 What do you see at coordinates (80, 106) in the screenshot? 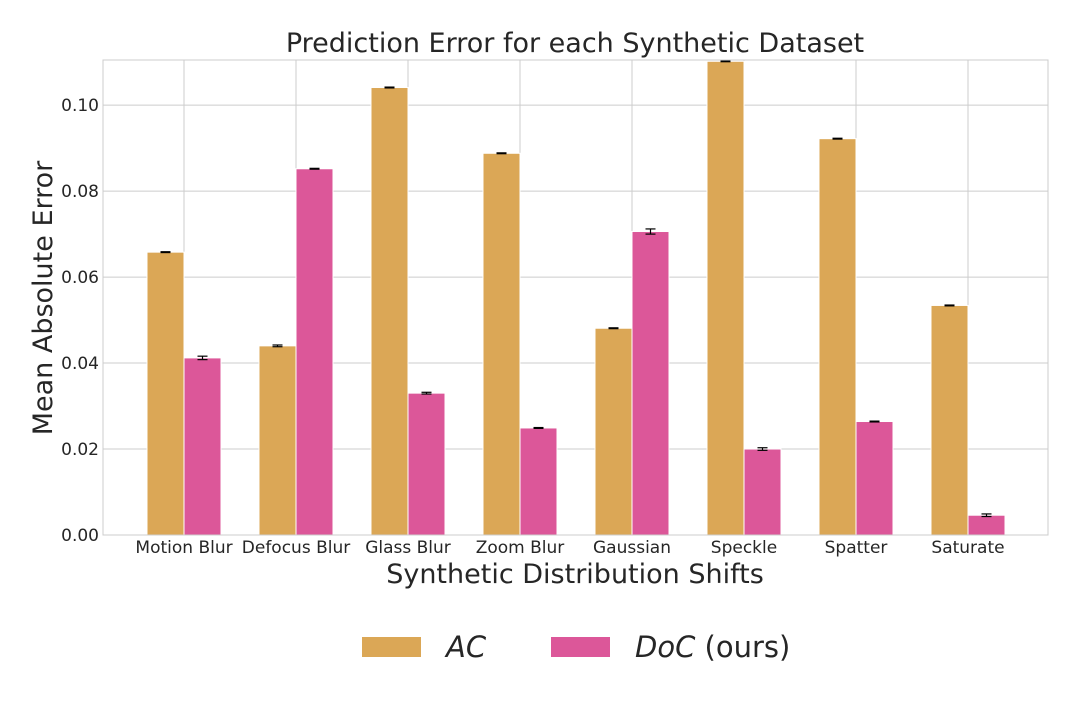
I see `y-tick-label: 0.10` at bounding box center [80, 106].